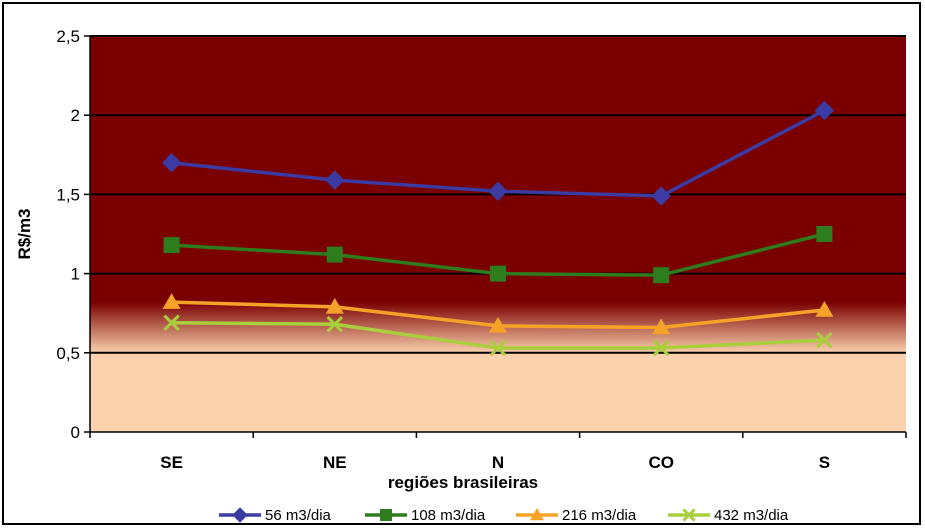  I want to click on y-tick-label: 0,5, so click(68, 353).